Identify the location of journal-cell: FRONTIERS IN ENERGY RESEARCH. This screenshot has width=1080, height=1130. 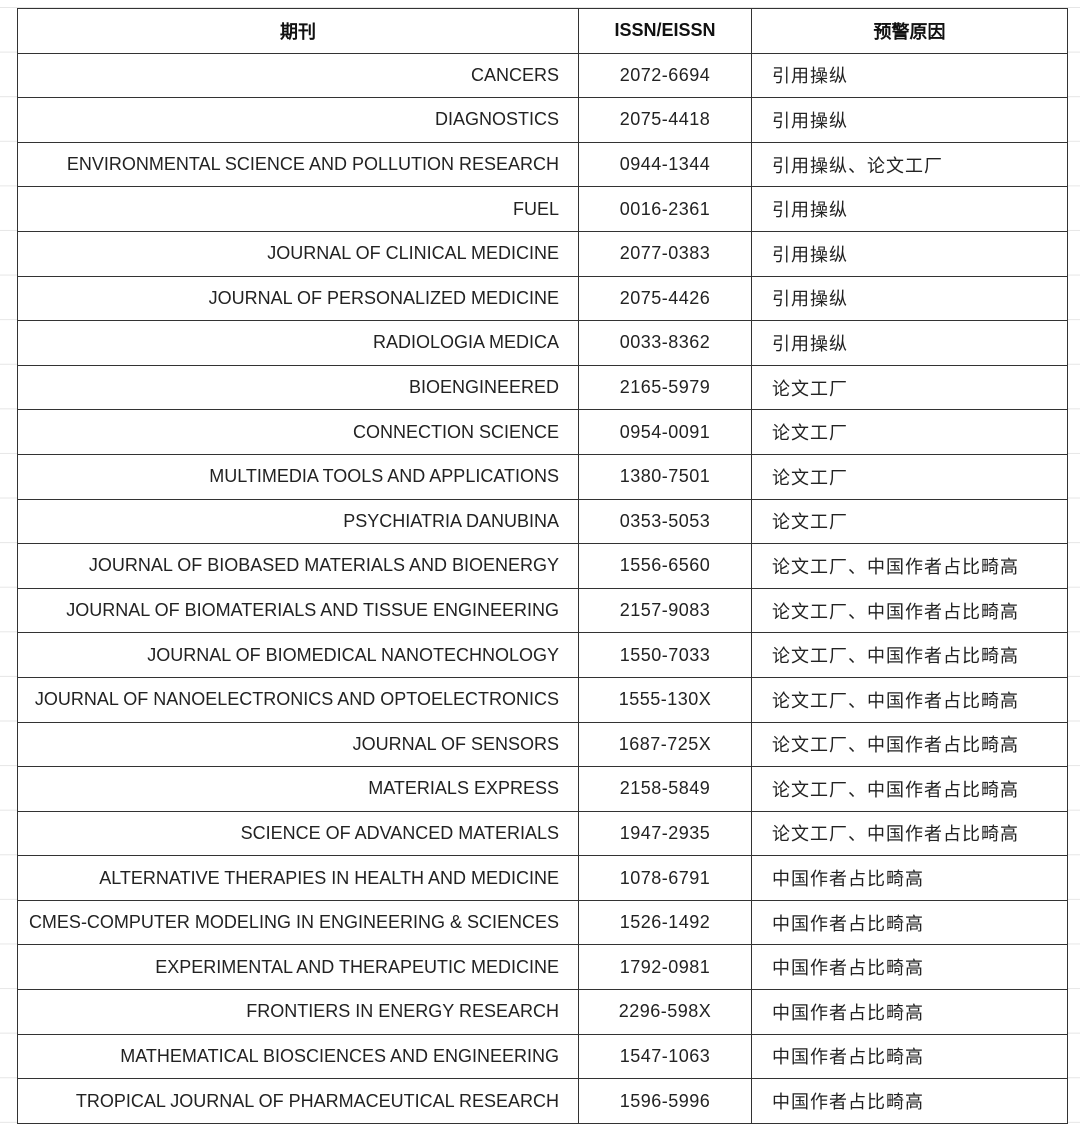
(298, 1012).